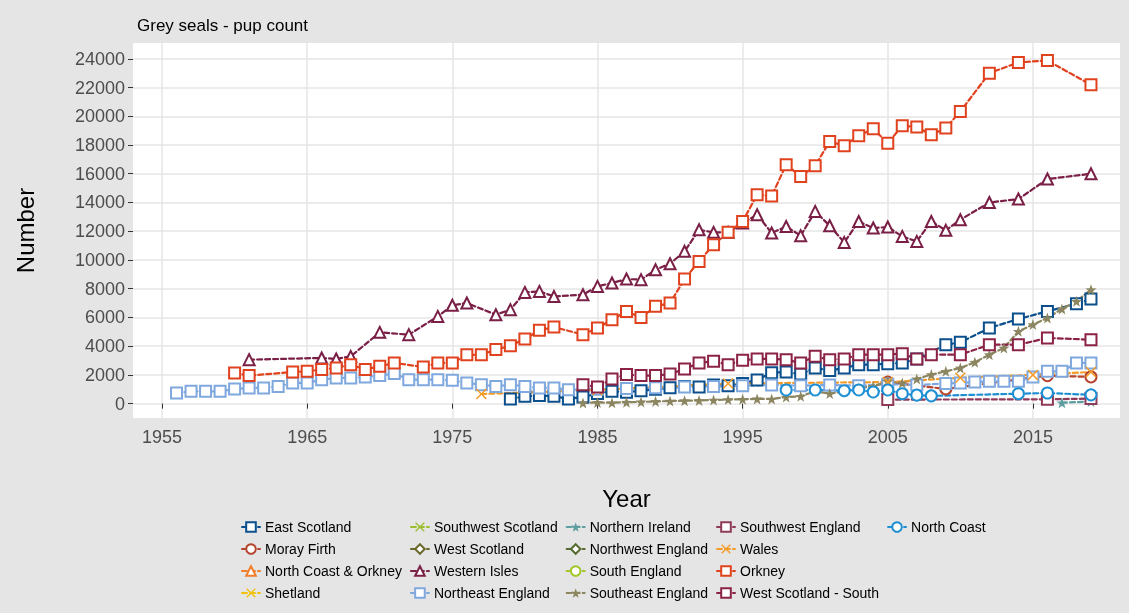 The height and width of the screenshot is (613, 1129). Describe the element at coordinates (293, 593) in the screenshot. I see `legend-label: Shetland` at that location.